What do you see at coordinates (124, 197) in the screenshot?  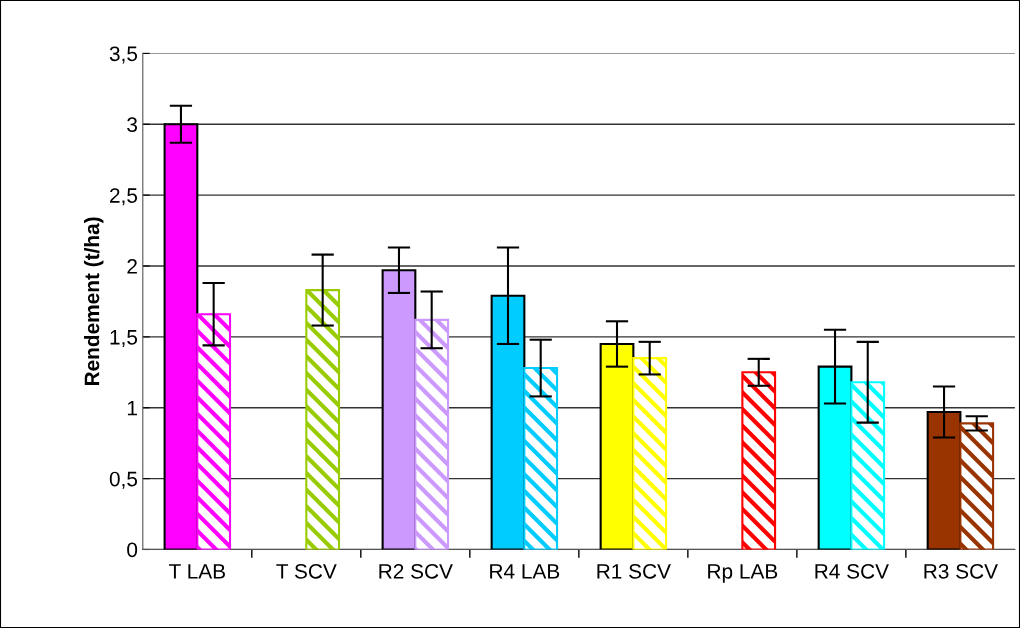 I see `y-tick-label: 2,5` at bounding box center [124, 197].